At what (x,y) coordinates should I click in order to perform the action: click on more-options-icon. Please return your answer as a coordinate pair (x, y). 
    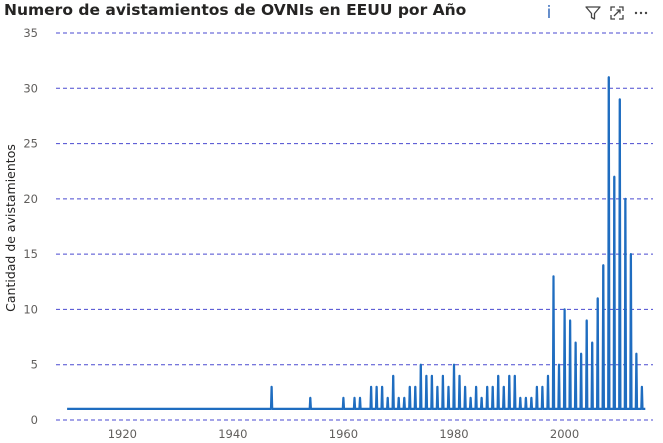
    Looking at the image, I should click on (641, 13).